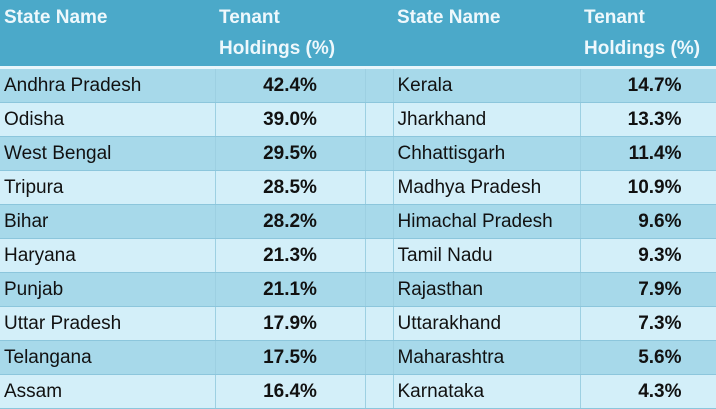 The image size is (716, 409). Describe the element at coordinates (290, 357) in the screenshot. I see `tenant-holdings-cell: 17.5%` at that location.